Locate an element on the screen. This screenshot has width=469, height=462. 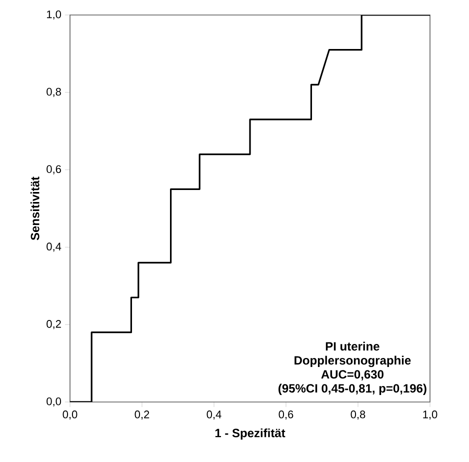
annotation: AUC=0,630 is located at coordinates (352, 375).